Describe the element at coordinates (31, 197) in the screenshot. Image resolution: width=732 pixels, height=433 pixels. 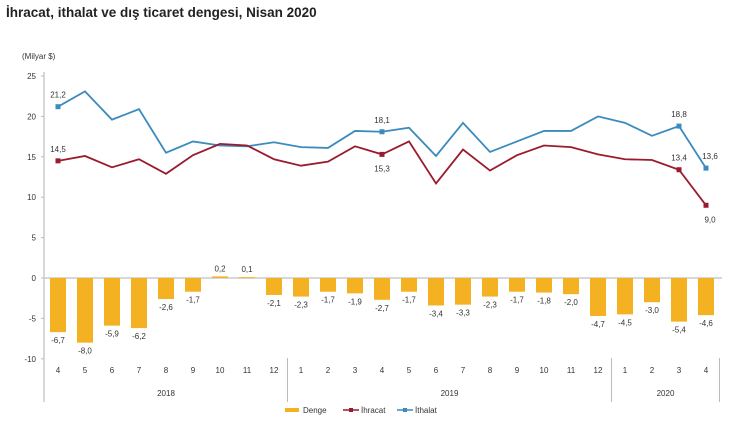
I see `y-tick-label: 10` at that location.